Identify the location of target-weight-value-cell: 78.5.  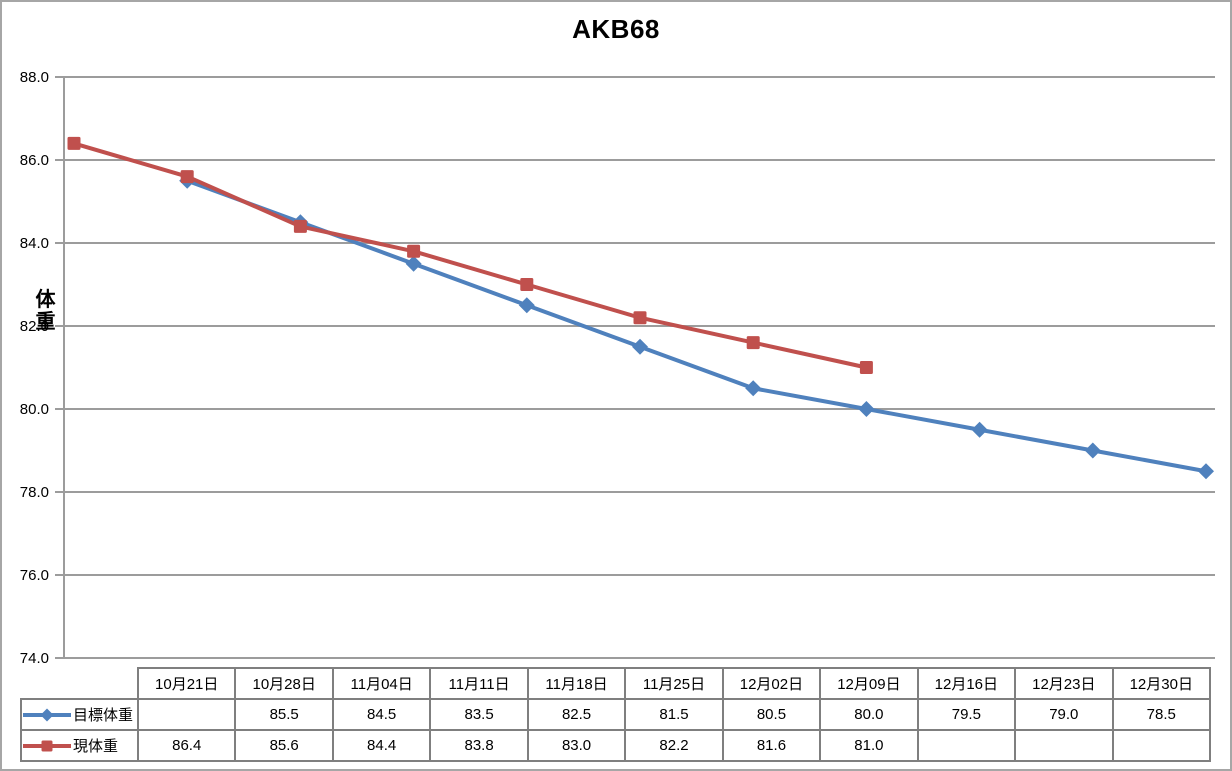
(1161, 714).